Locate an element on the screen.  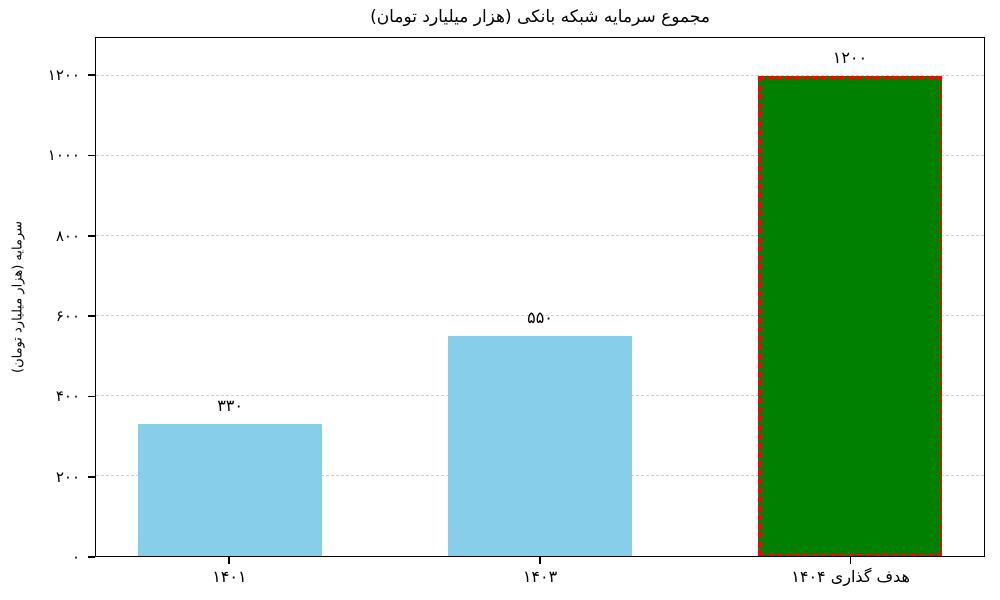
y-tick-label: ۶۰۰ is located at coordinates (67, 316).